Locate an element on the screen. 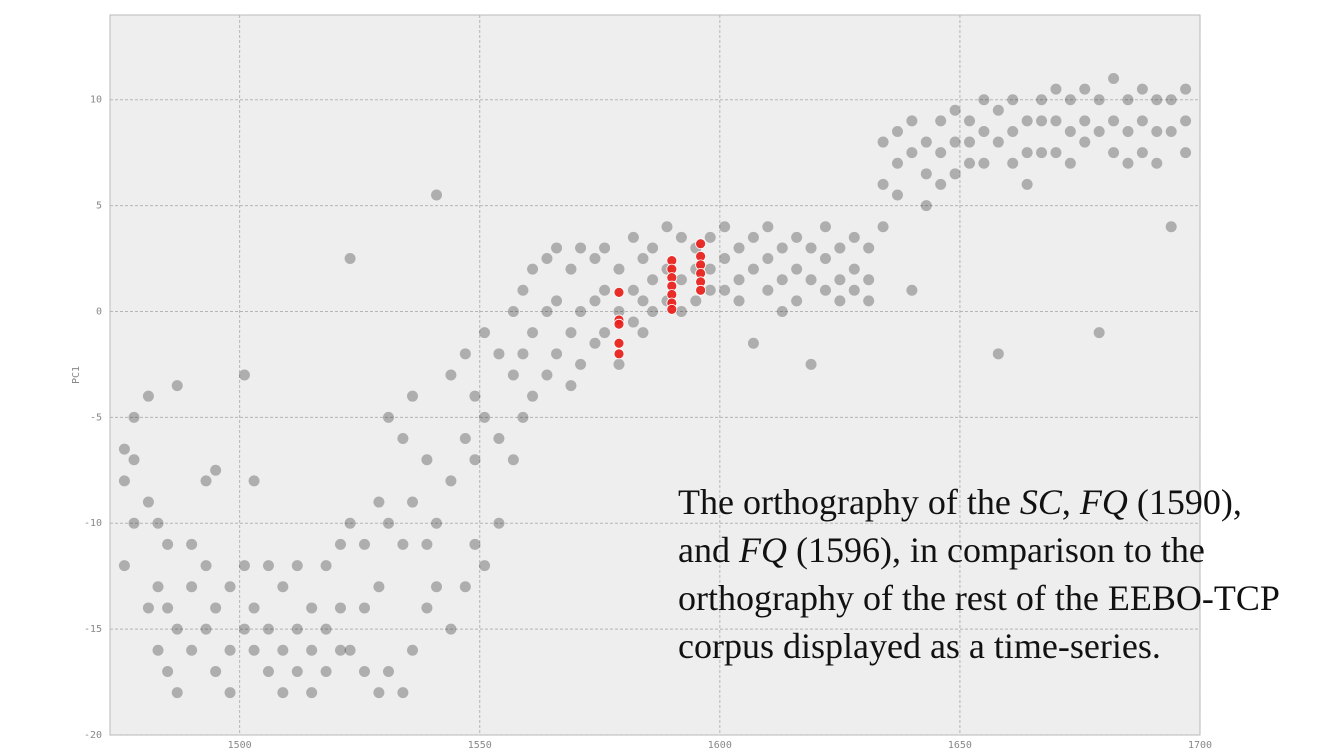 The width and height of the screenshot is (1334, 755). annotation-text: SC is located at coordinates (1040, 502).